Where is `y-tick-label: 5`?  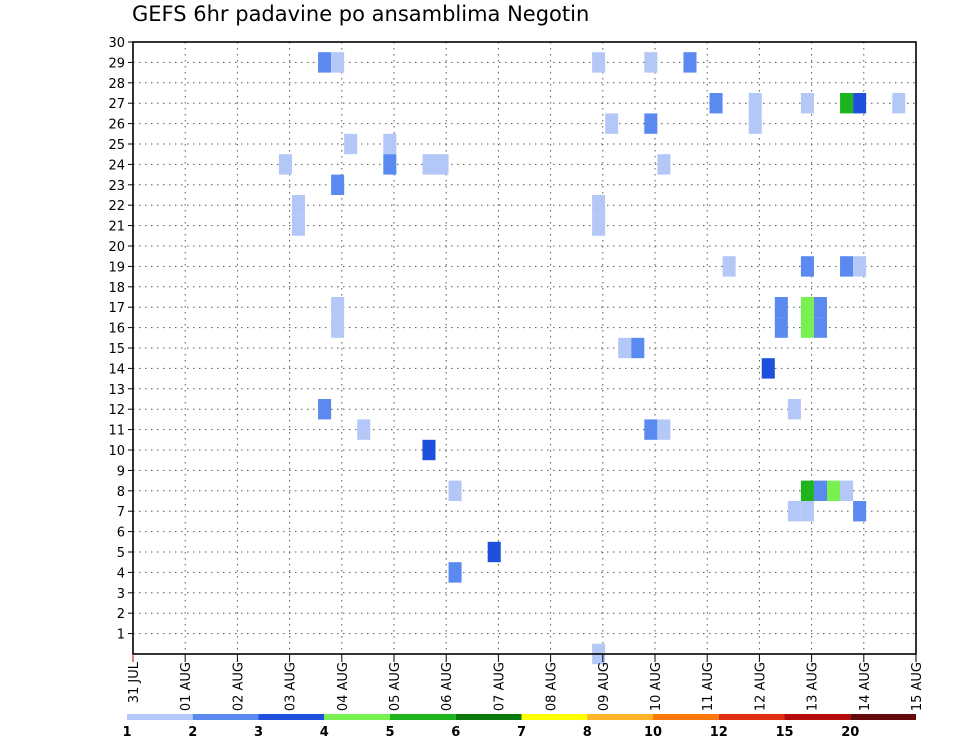
y-tick-label: 5 is located at coordinates (121, 553).